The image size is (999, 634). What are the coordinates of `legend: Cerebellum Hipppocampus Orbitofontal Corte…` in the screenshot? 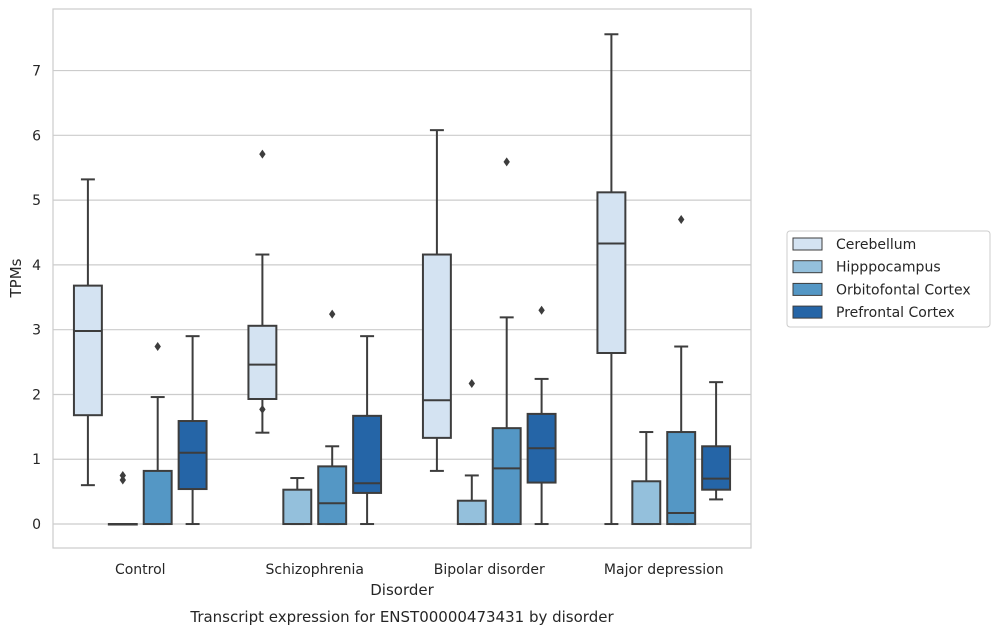 It's located at (888, 279).